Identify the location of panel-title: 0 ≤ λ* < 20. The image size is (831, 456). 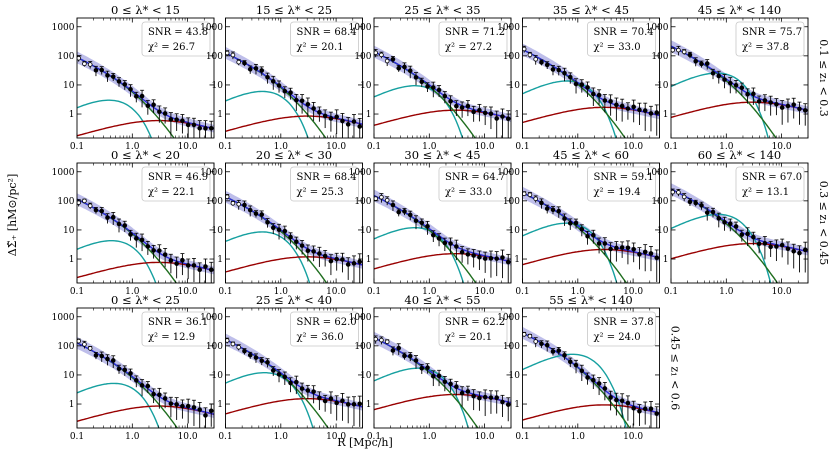
(145, 155).